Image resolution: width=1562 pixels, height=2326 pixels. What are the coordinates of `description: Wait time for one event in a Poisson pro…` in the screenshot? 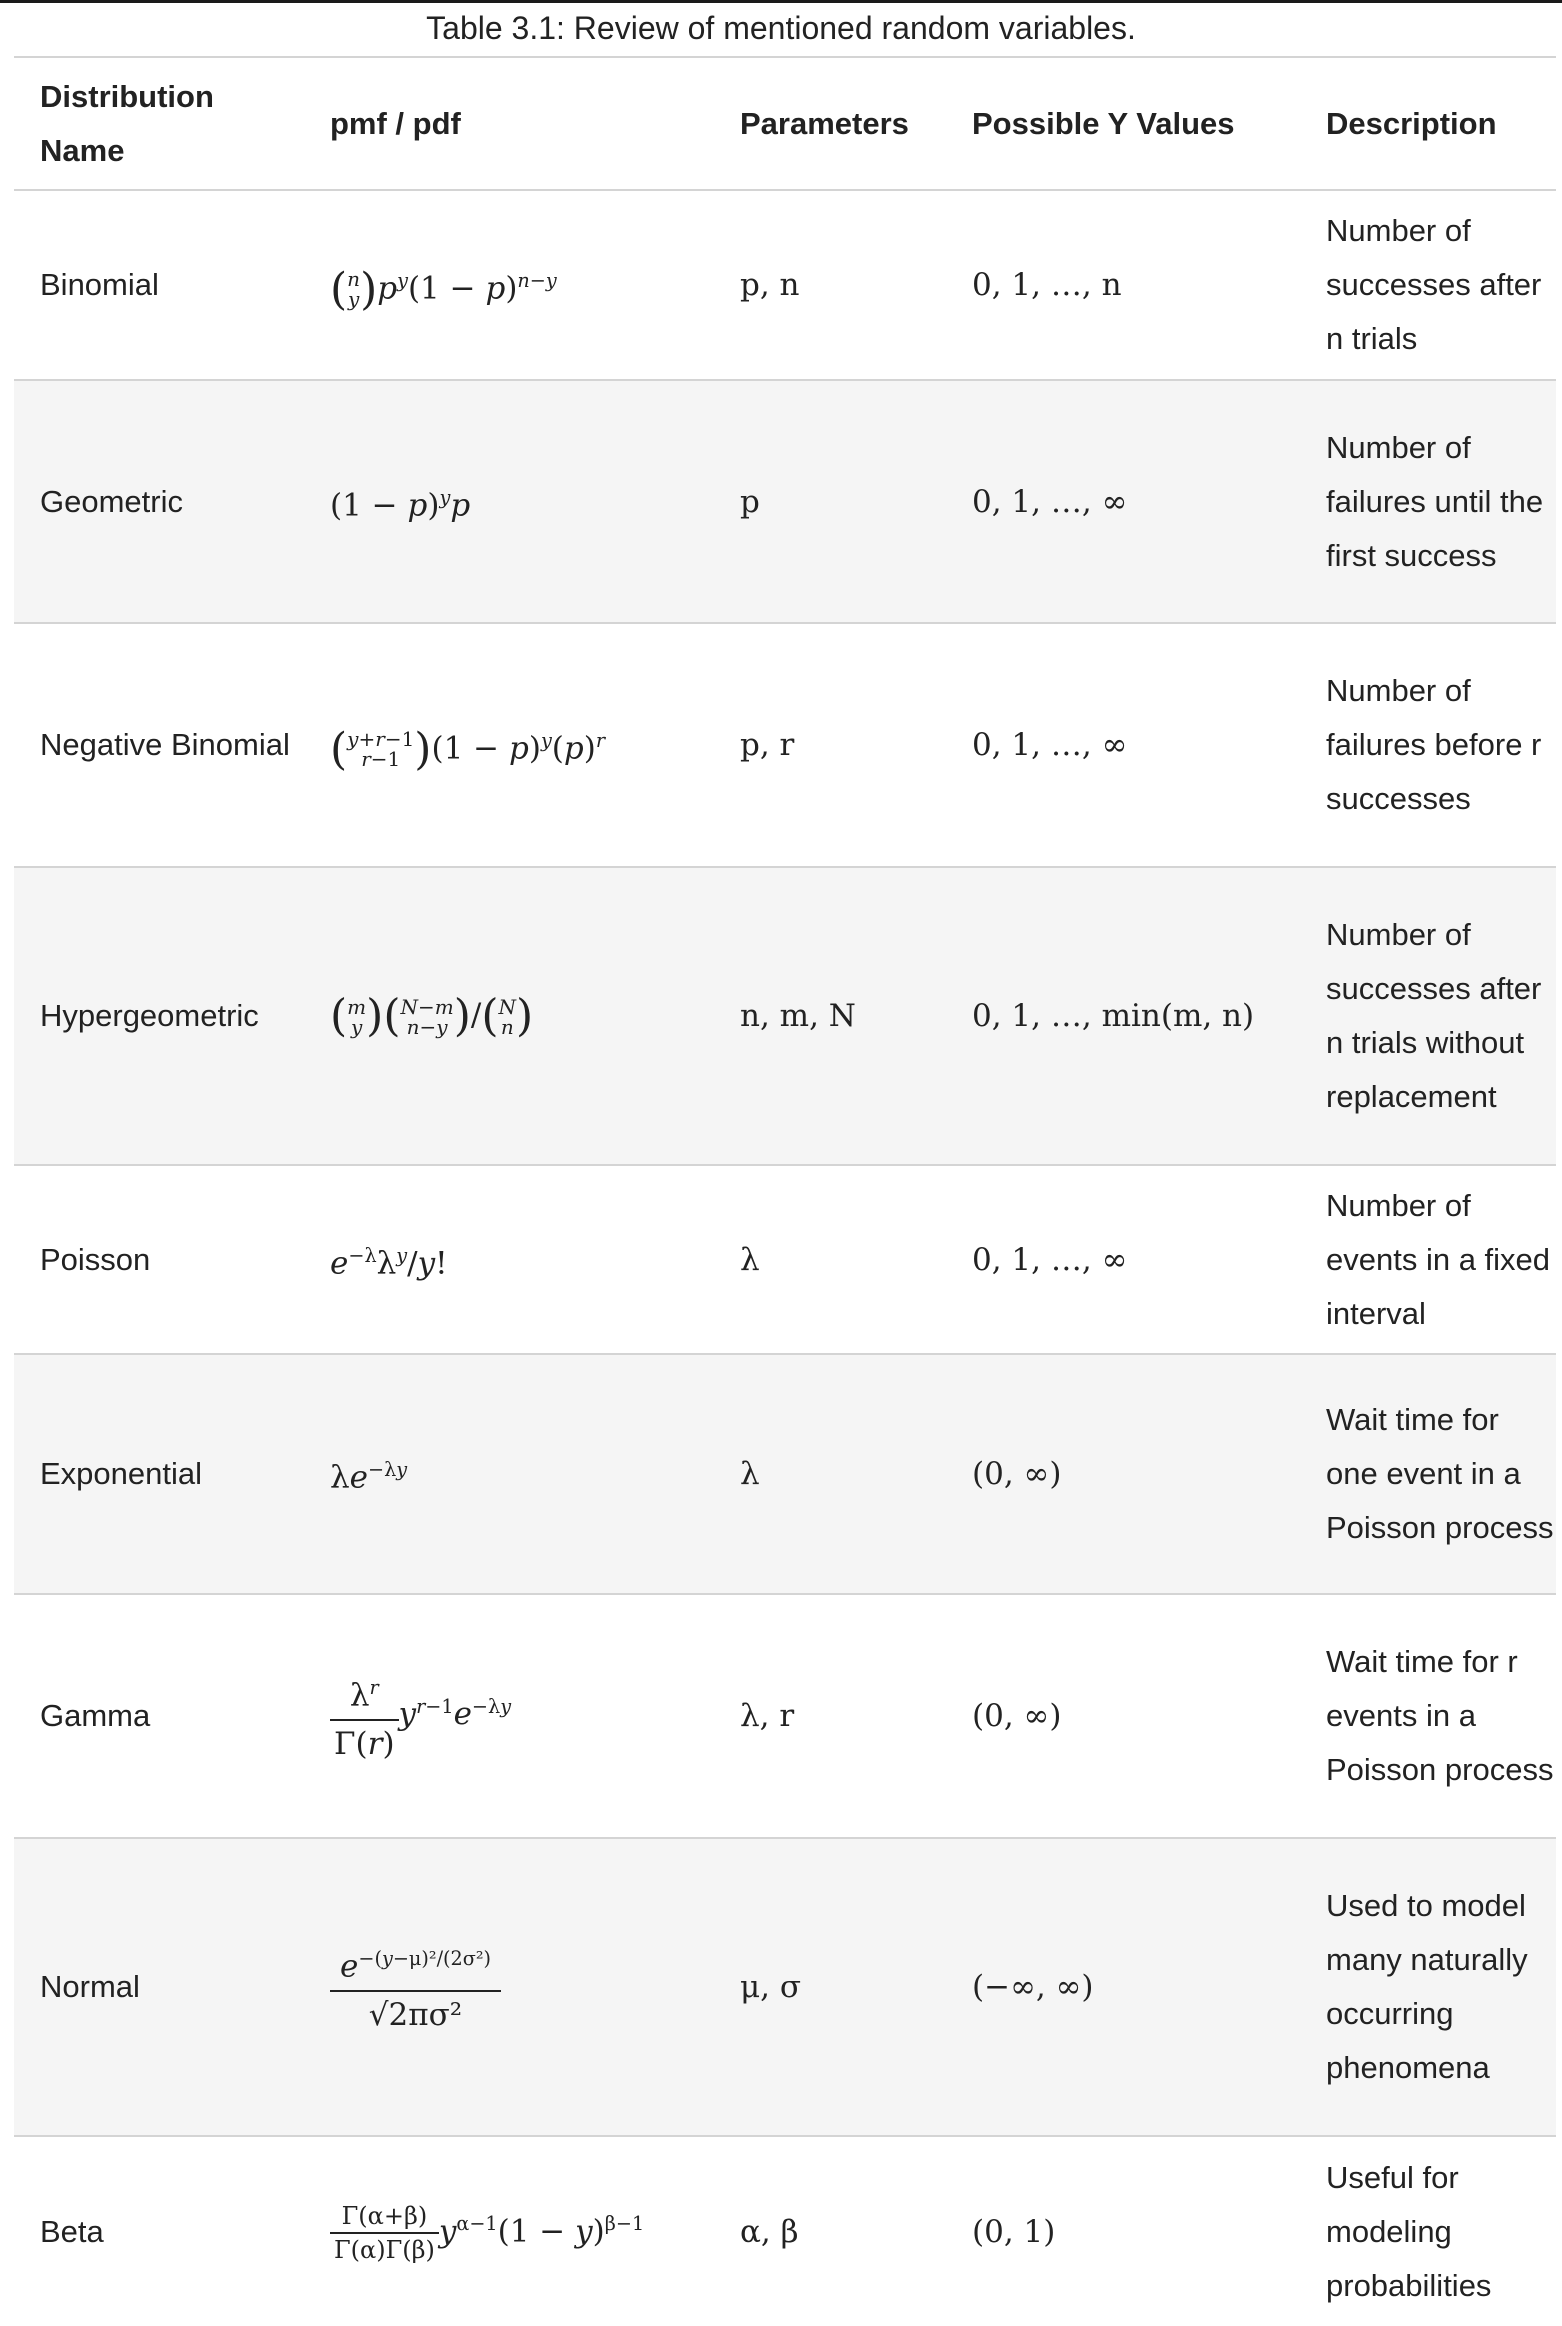 It's located at (1428, 1473).